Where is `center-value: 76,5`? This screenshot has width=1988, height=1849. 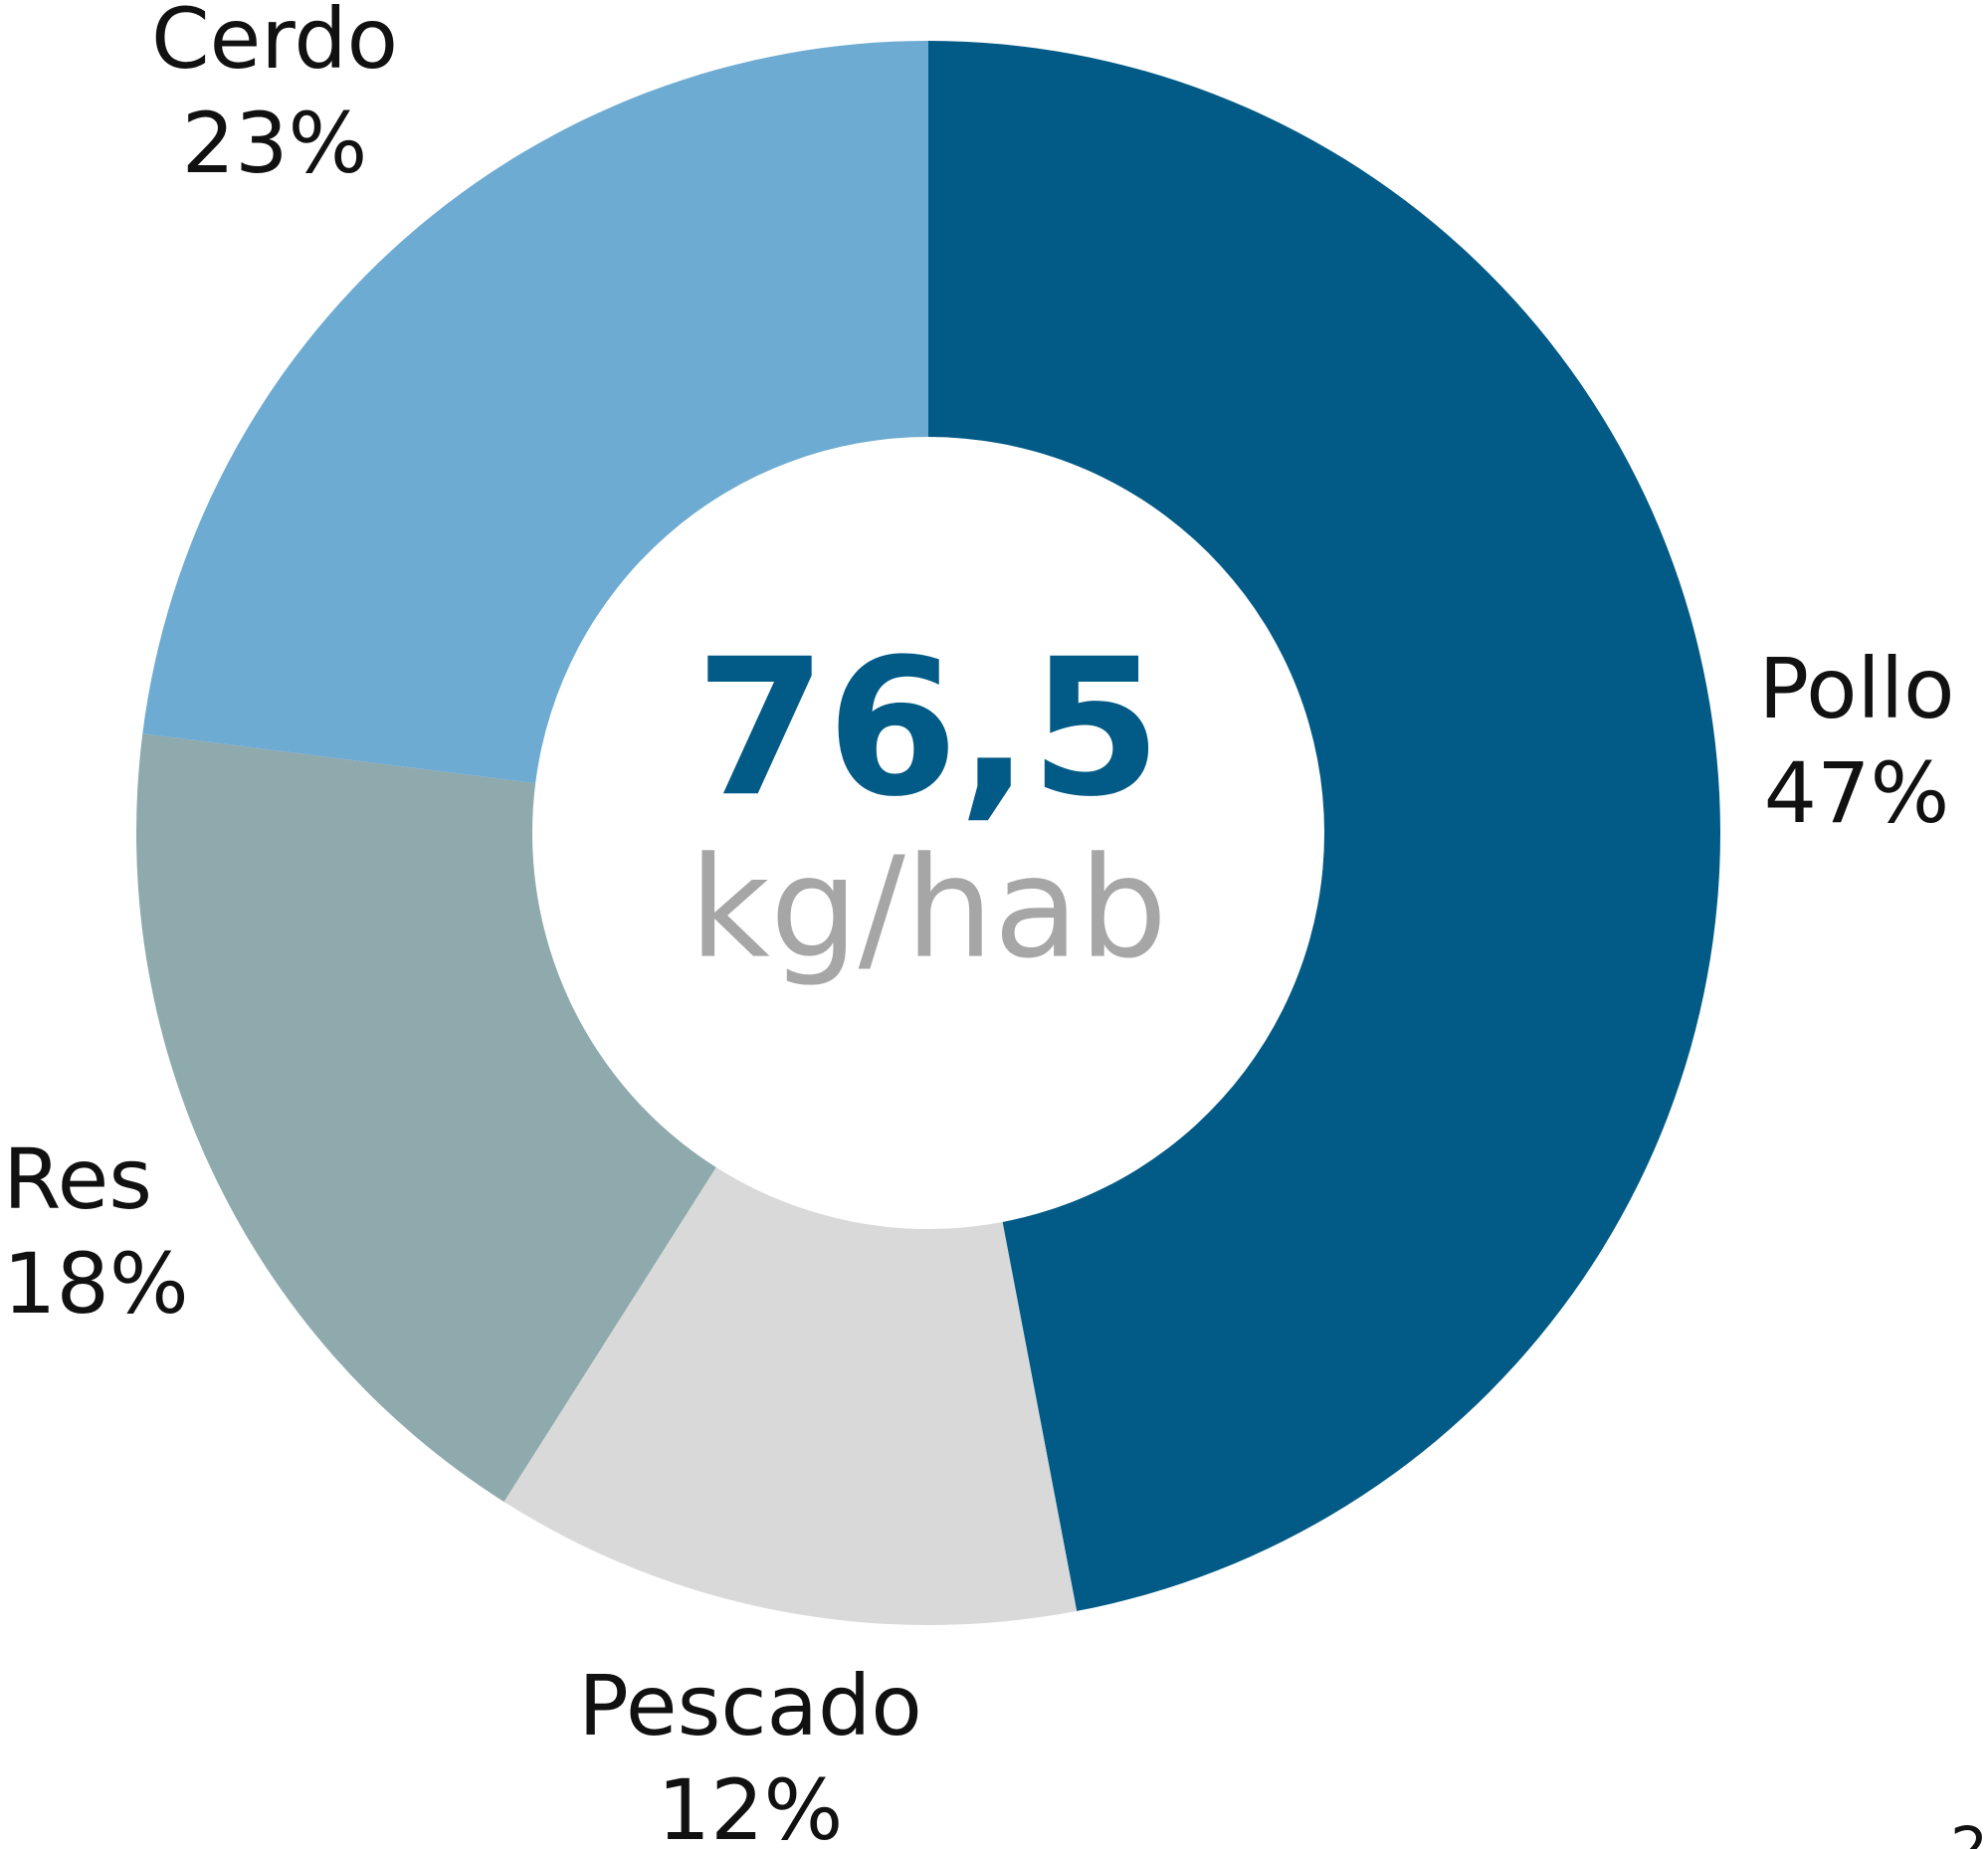
center-value: 76,5 is located at coordinates (929, 728).